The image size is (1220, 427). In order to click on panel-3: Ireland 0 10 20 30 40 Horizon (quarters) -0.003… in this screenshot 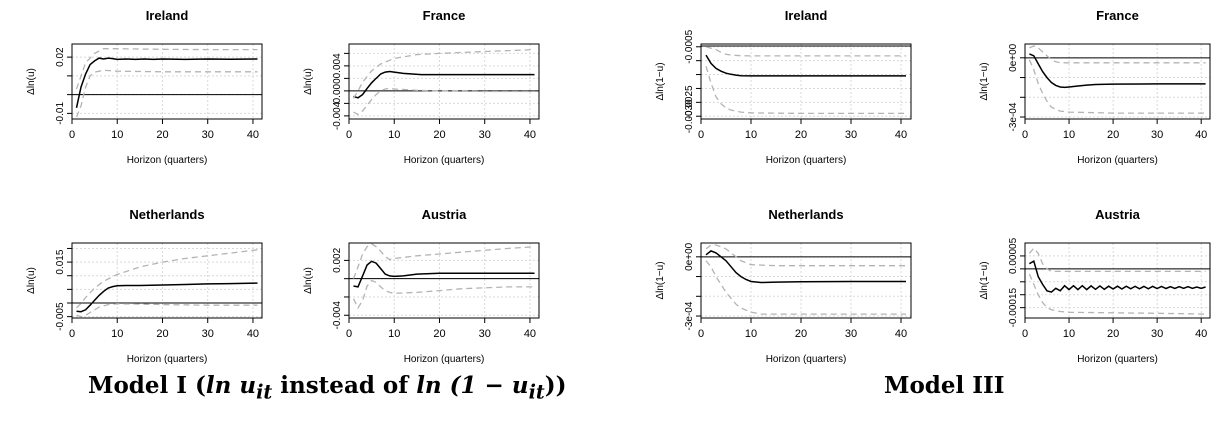, I will do `click(783, 87)`.